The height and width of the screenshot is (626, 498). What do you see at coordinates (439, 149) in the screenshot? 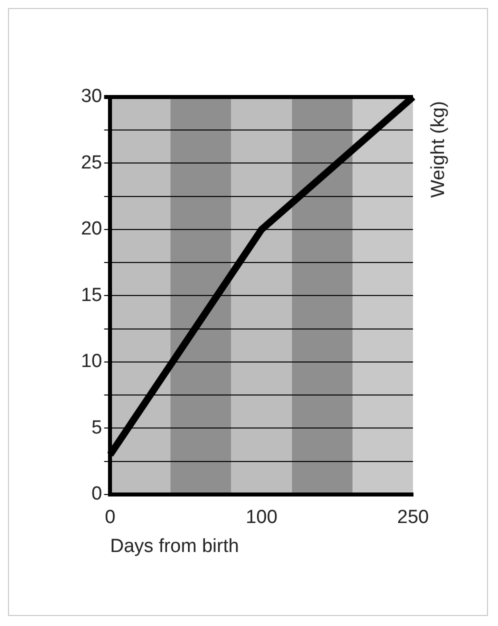
I see `y-axis-title: Weight (kg)` at bounding box center [439, 149].